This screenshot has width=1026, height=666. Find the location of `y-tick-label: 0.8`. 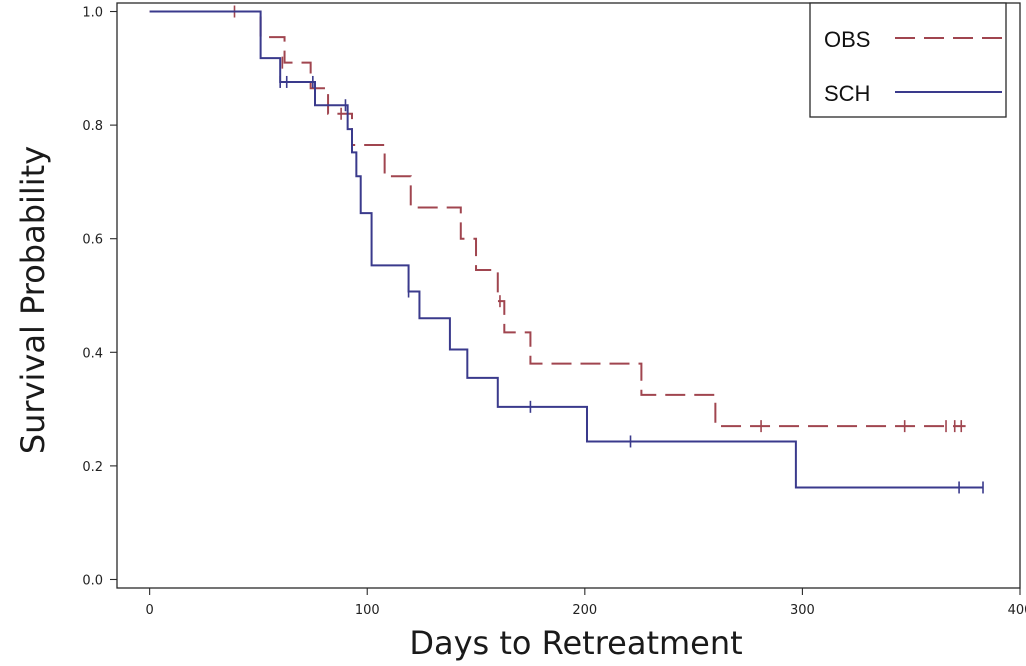

y-tick-label: 0.8 is located at coordinates (92, 126).